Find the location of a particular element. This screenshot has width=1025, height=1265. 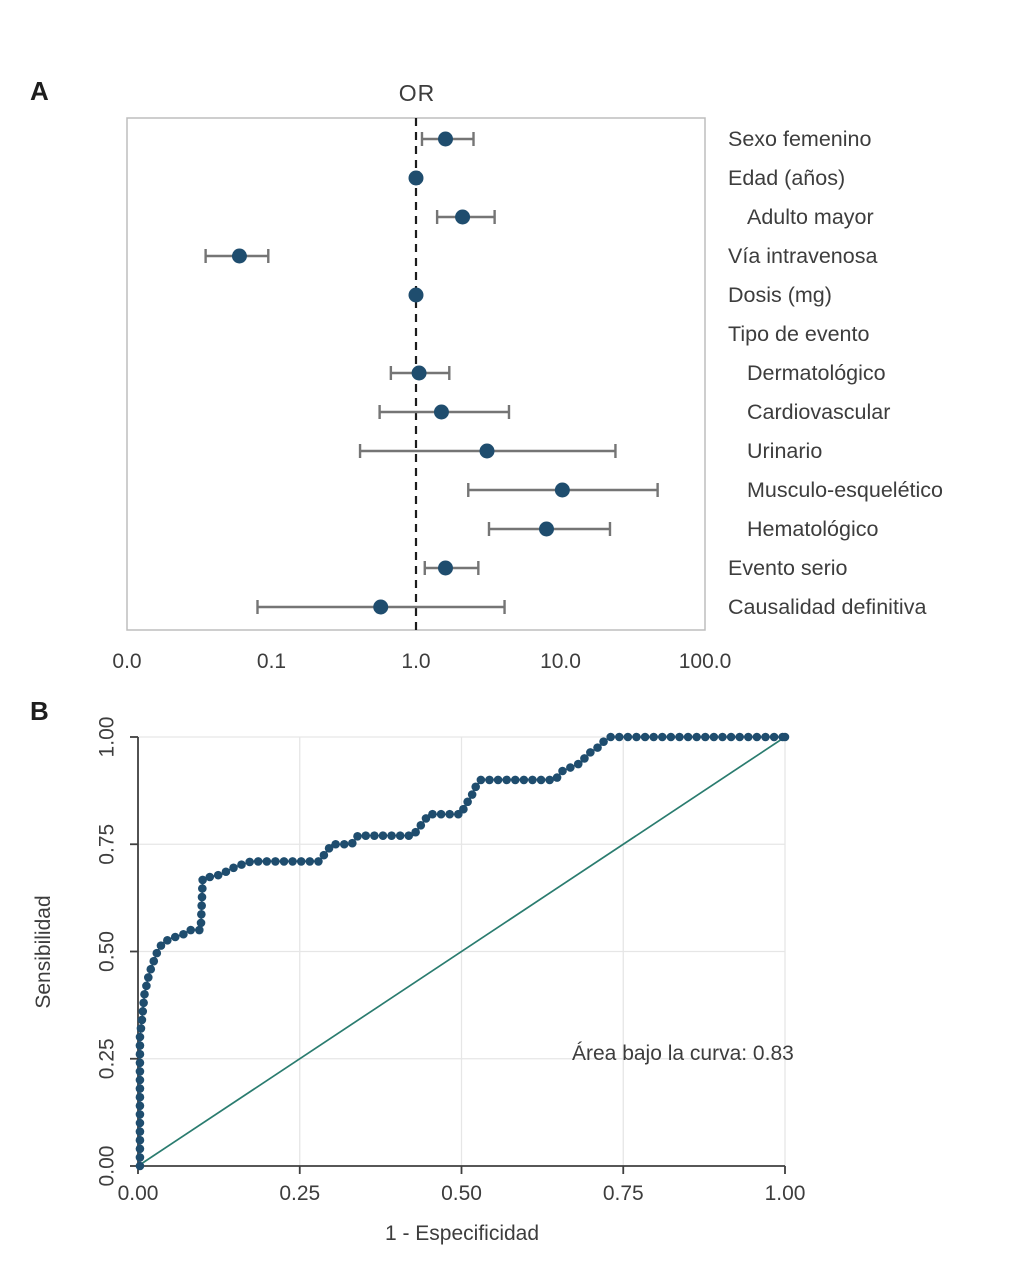

roc-y-tick-label: 0.50 is located at coordinates (107, 951).